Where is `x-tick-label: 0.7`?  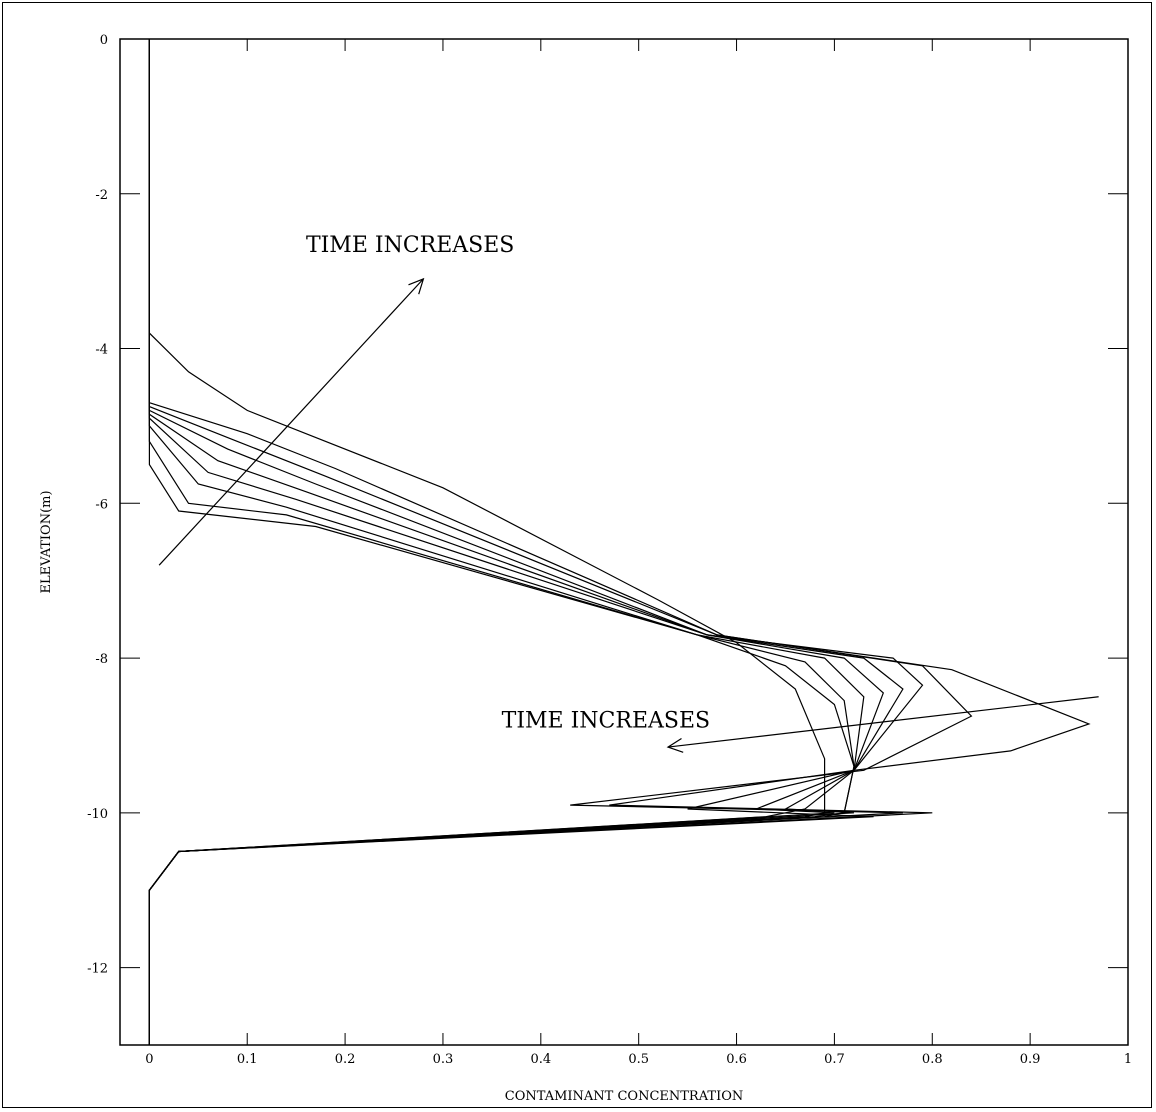
x-tick-label: 0.7 is located at coordinates (834, 1059).